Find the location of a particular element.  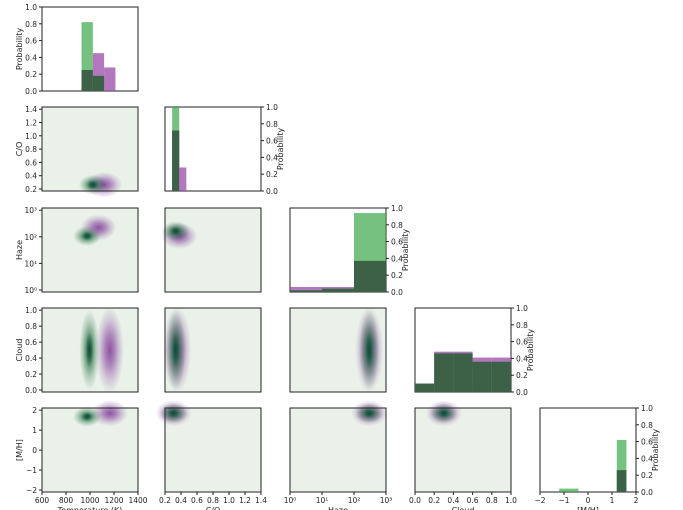

axis-label-x: Haze is located at coordinates (338, 508).